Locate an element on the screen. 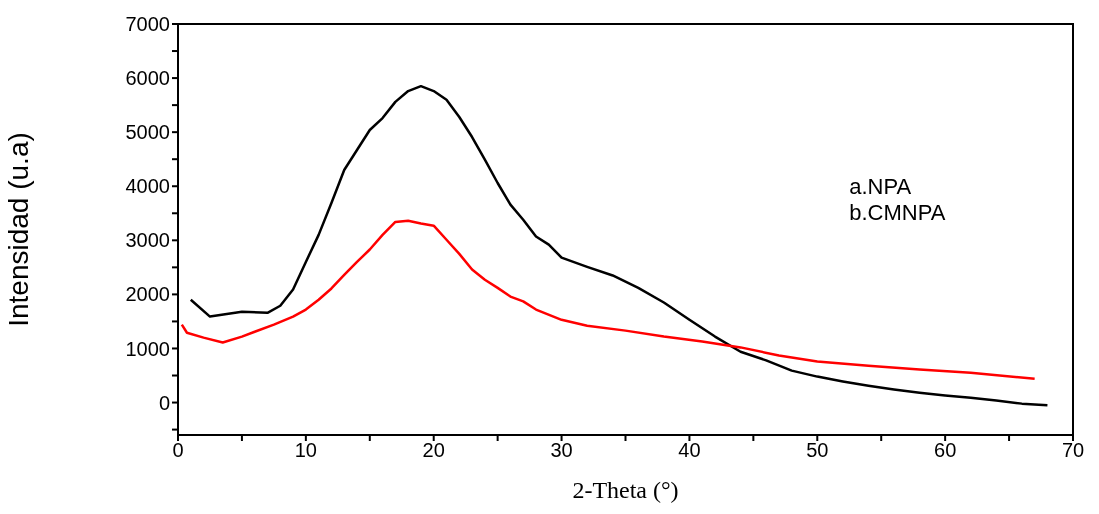 This screenshot has height=514, width=1099. x-tick-label: 10 is located at coordinates (305, 450).